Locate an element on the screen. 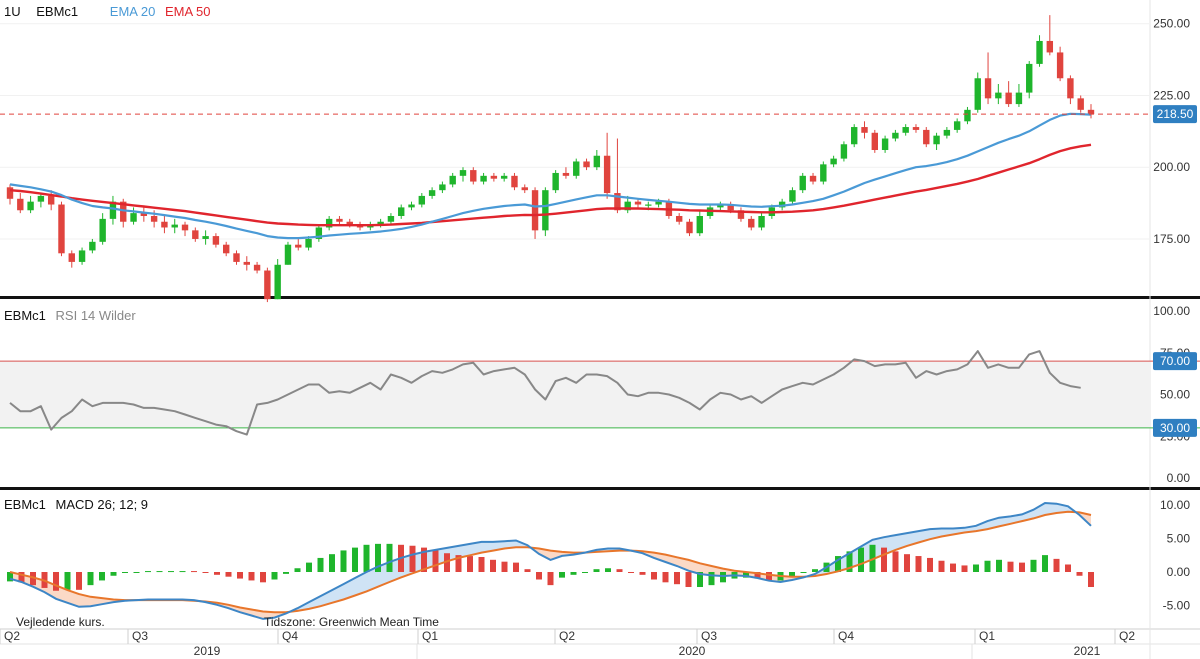  rsi-y-tick-label: 100.00 is located at coordinates (1171, 311).